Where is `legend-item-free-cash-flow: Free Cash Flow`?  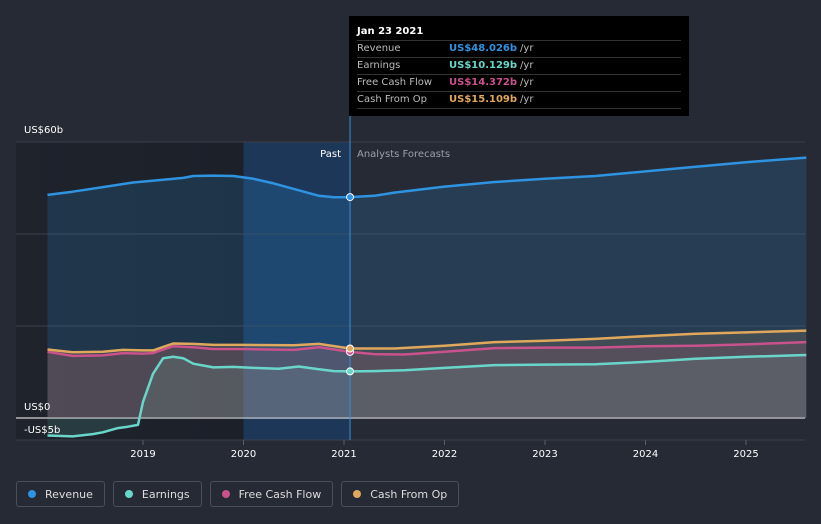 legend-item-free-cash-flow: Free Cash Flow is located at coordinates (271, 494).